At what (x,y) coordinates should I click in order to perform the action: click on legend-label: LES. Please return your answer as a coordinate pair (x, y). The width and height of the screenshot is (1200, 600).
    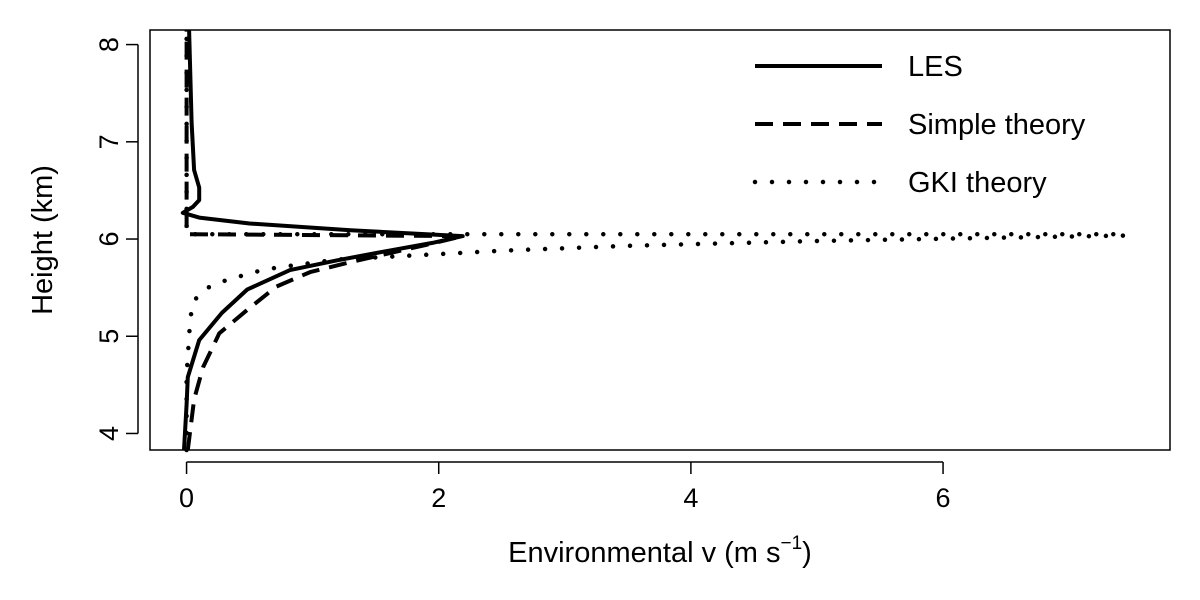
    Looking at the image, I should click on (935, 67).